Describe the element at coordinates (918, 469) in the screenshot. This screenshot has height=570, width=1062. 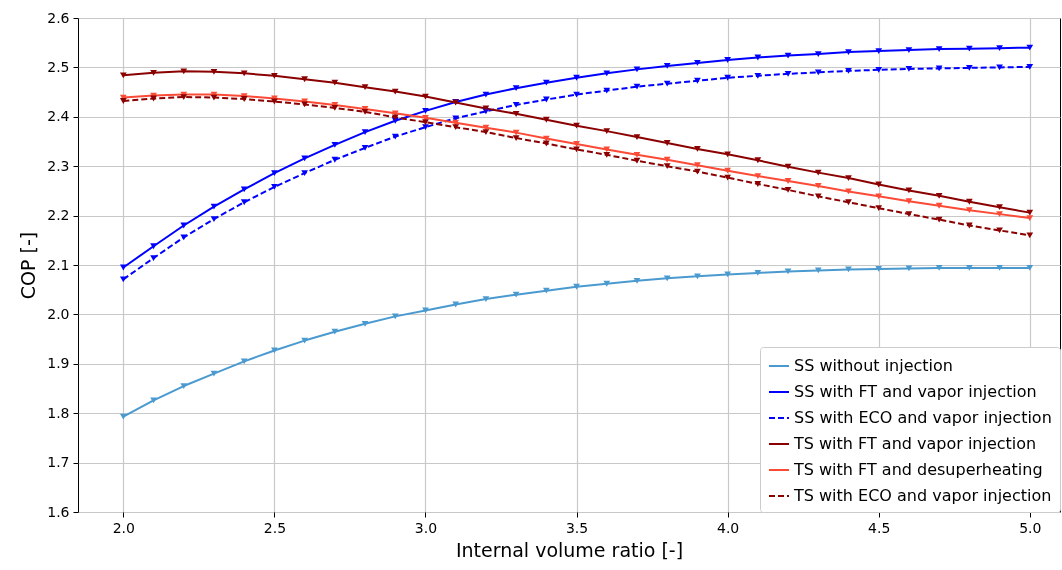
I see `legend-label: TS with FT and desuperheating` at that location.